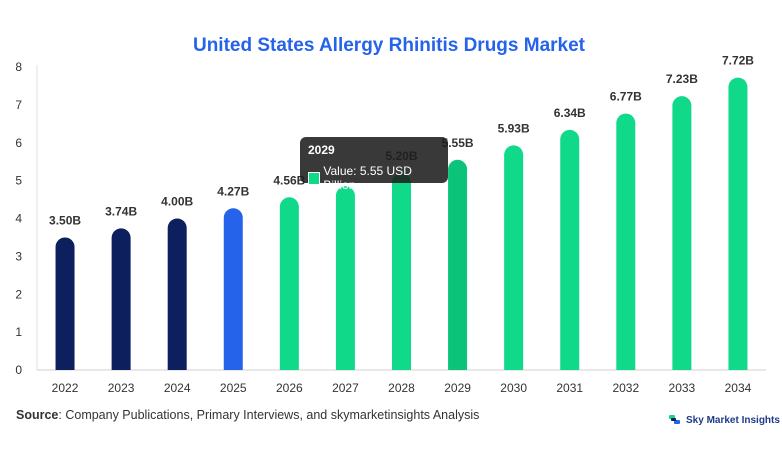 Image resolution: width=782 pixels, height=454 pixels. What do you see at coordinates (367, 178) in the screenshot?
I see `tooltip-value: Value: 5.55 USD Billion` at bounding box center [367, 178].